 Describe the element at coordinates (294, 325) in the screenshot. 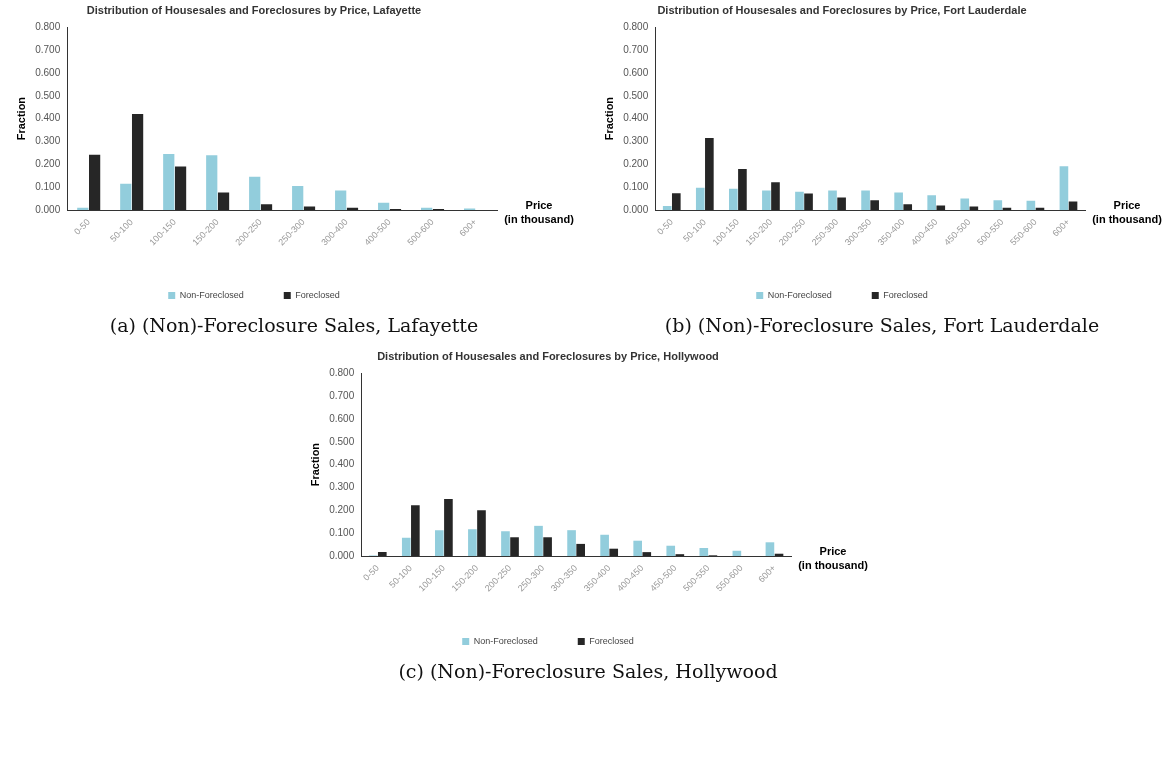

I see `text: (a) (Non)-Foreclosure Sales, Lafayette` at that location.